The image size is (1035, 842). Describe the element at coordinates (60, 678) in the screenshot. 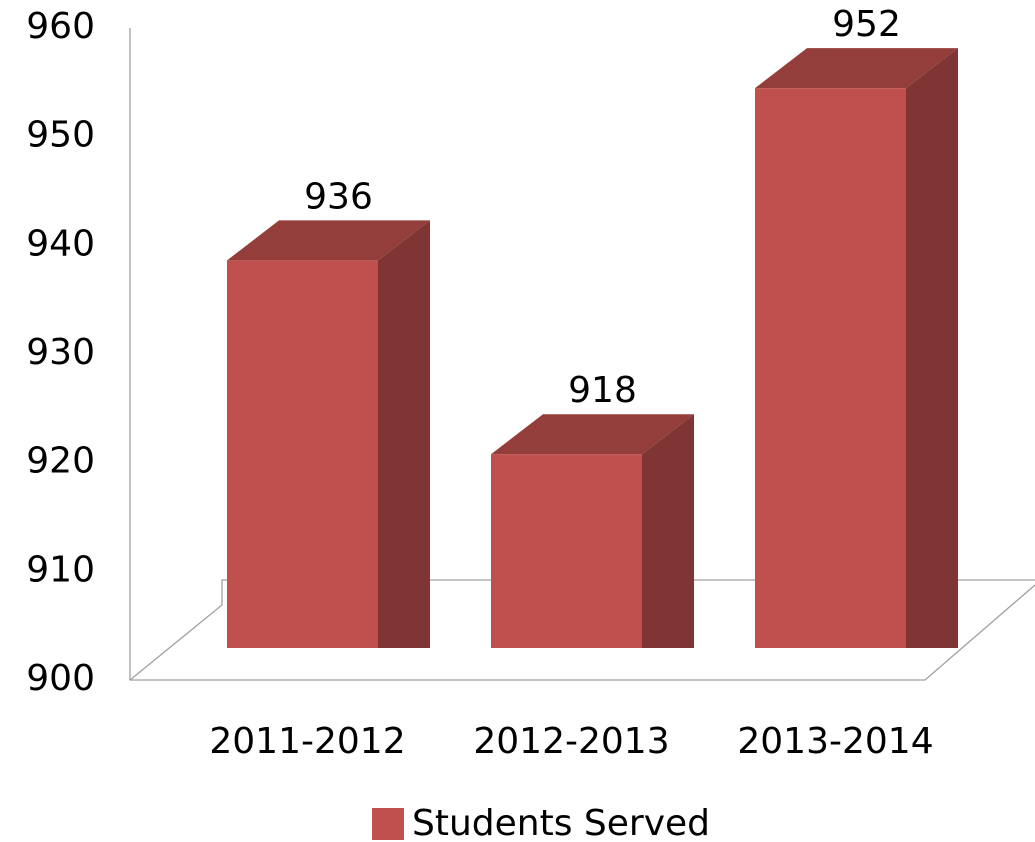

I see `y-tick-label: 900` at that location.